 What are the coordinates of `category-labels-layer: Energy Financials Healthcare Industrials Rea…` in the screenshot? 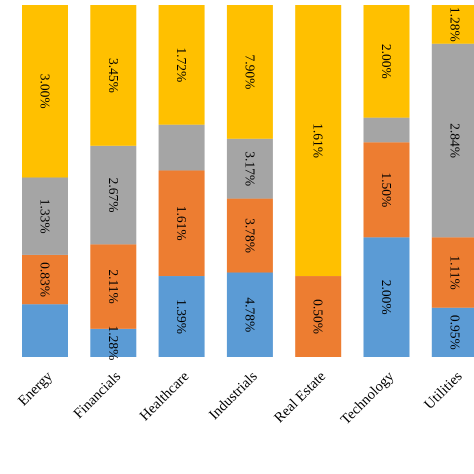 It's located at (240, 398).